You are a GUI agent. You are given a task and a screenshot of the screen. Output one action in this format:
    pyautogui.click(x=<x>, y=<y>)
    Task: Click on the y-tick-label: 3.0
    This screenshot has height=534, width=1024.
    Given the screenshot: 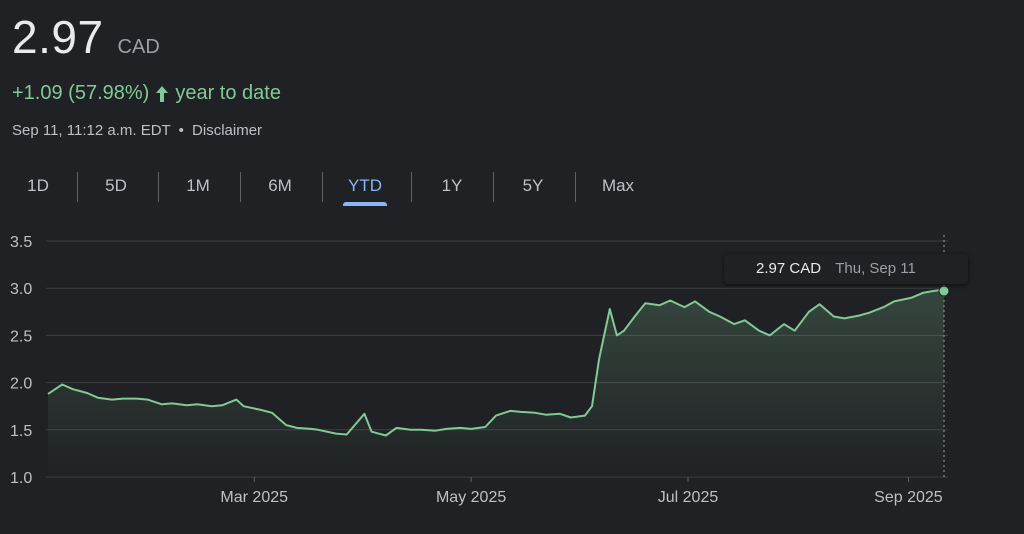 What is the action you would take?
    pyautogui.click(x=21, y=289)
    